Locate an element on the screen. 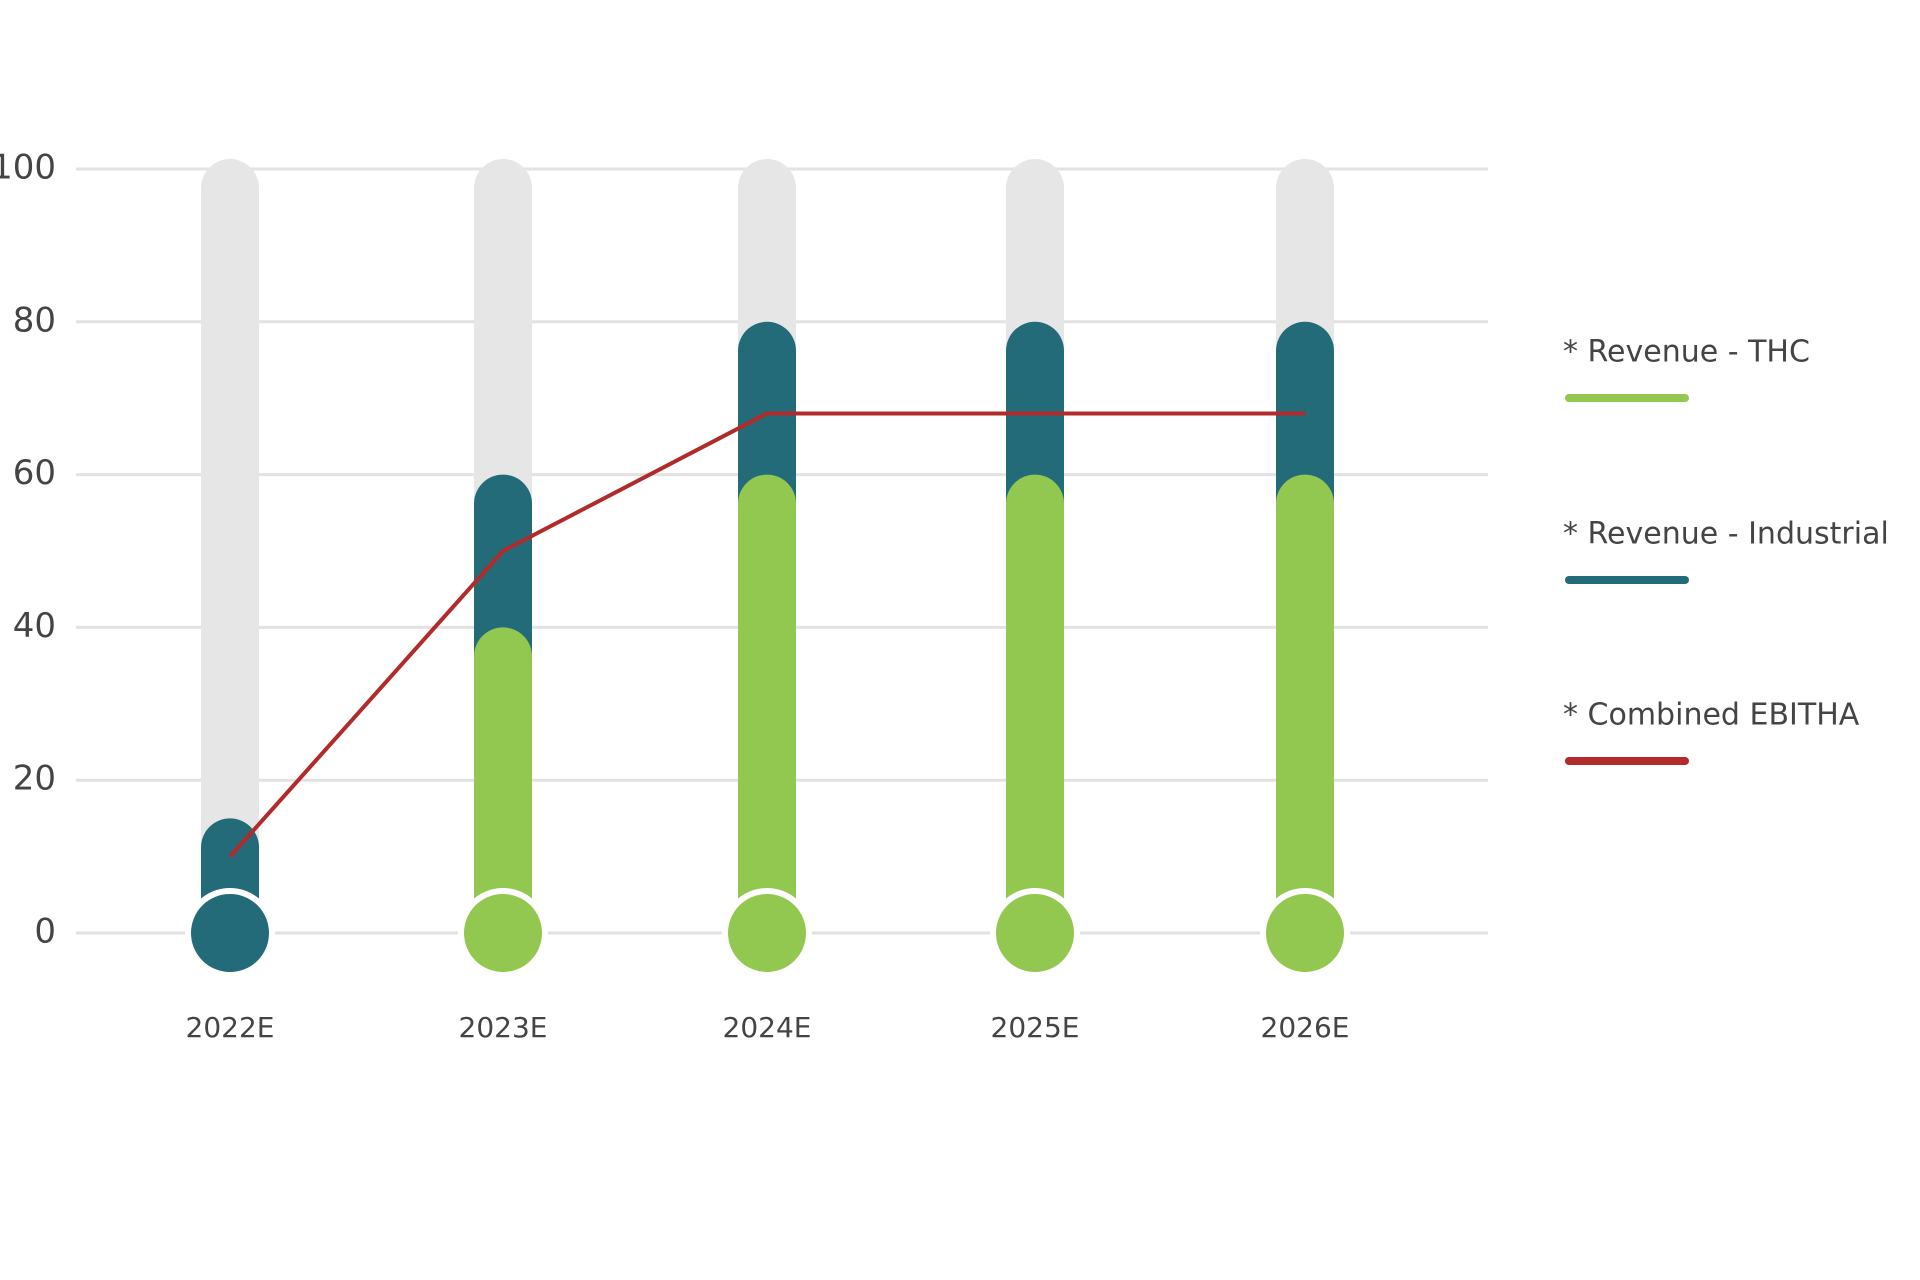 This screenshot has height=1280, width=1920. legend-label: * Revenue - Industrial is located at coordinates (1726, 534).